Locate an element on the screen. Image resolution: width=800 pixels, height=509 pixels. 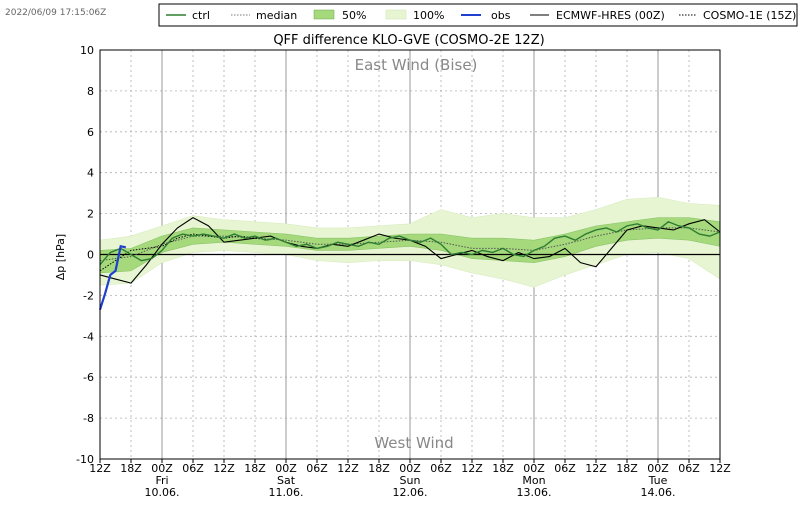
legend-label-ctrl: ctrl is located at coordinates (201, 15).